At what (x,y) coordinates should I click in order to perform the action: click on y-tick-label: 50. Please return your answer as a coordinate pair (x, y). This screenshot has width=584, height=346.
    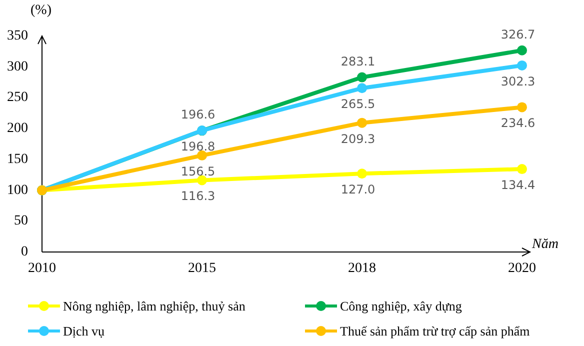
    Looking at the image, I should click on (21, 221).